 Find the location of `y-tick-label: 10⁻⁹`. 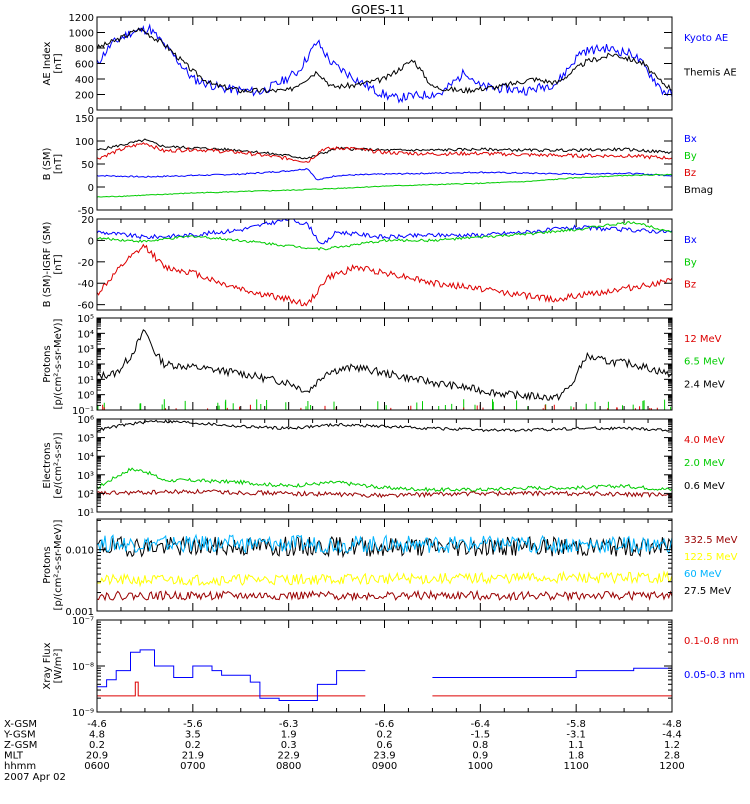

y-tick-label: 10⁻⁹ is located at coordinates (83, 713).